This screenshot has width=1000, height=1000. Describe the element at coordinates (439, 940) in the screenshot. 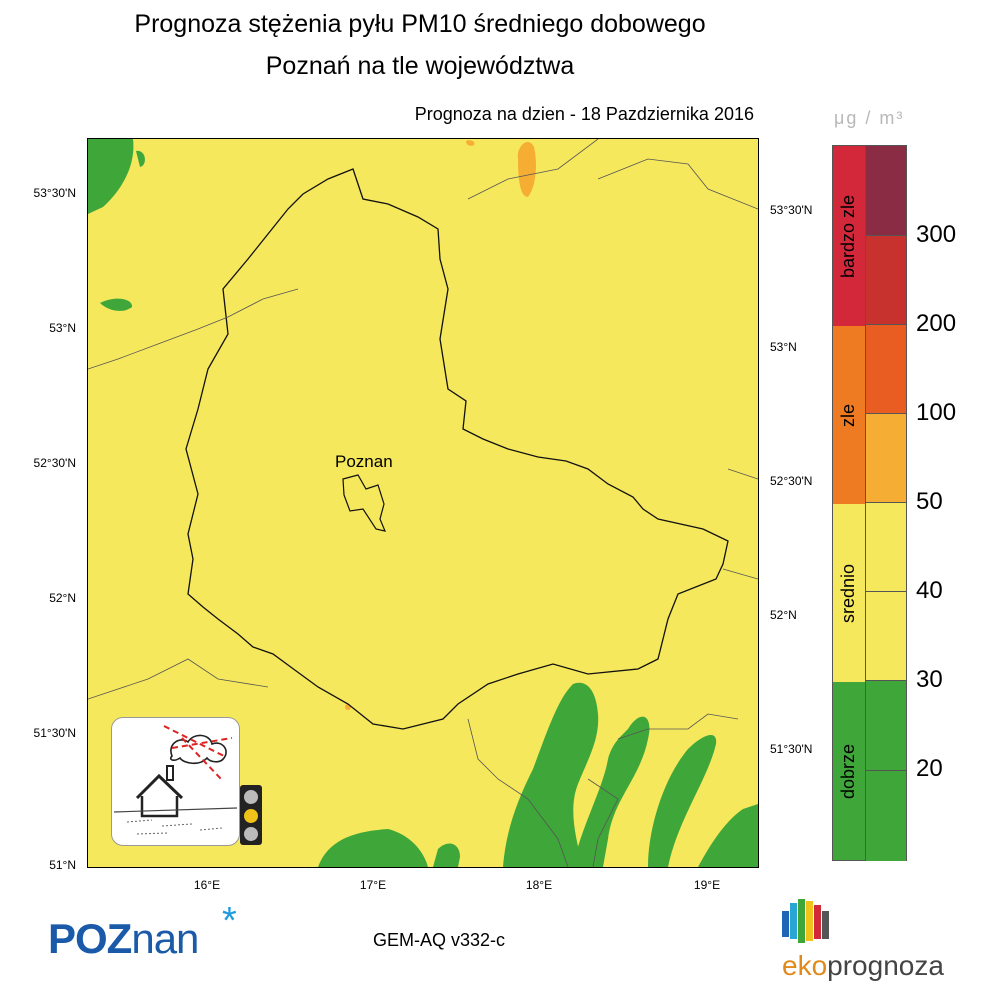

I see `model-label: GEM-AQ v332-c` at that location.